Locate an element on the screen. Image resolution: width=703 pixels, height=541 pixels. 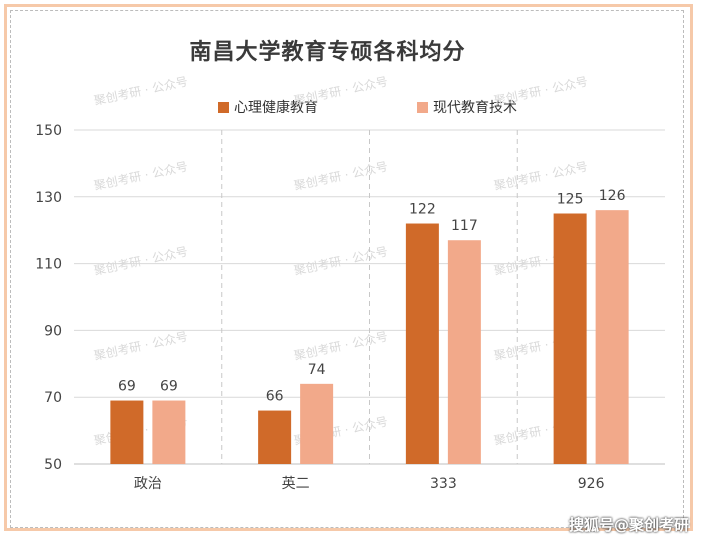
y-tick-label: 110 is located at coordinates (48, 265).